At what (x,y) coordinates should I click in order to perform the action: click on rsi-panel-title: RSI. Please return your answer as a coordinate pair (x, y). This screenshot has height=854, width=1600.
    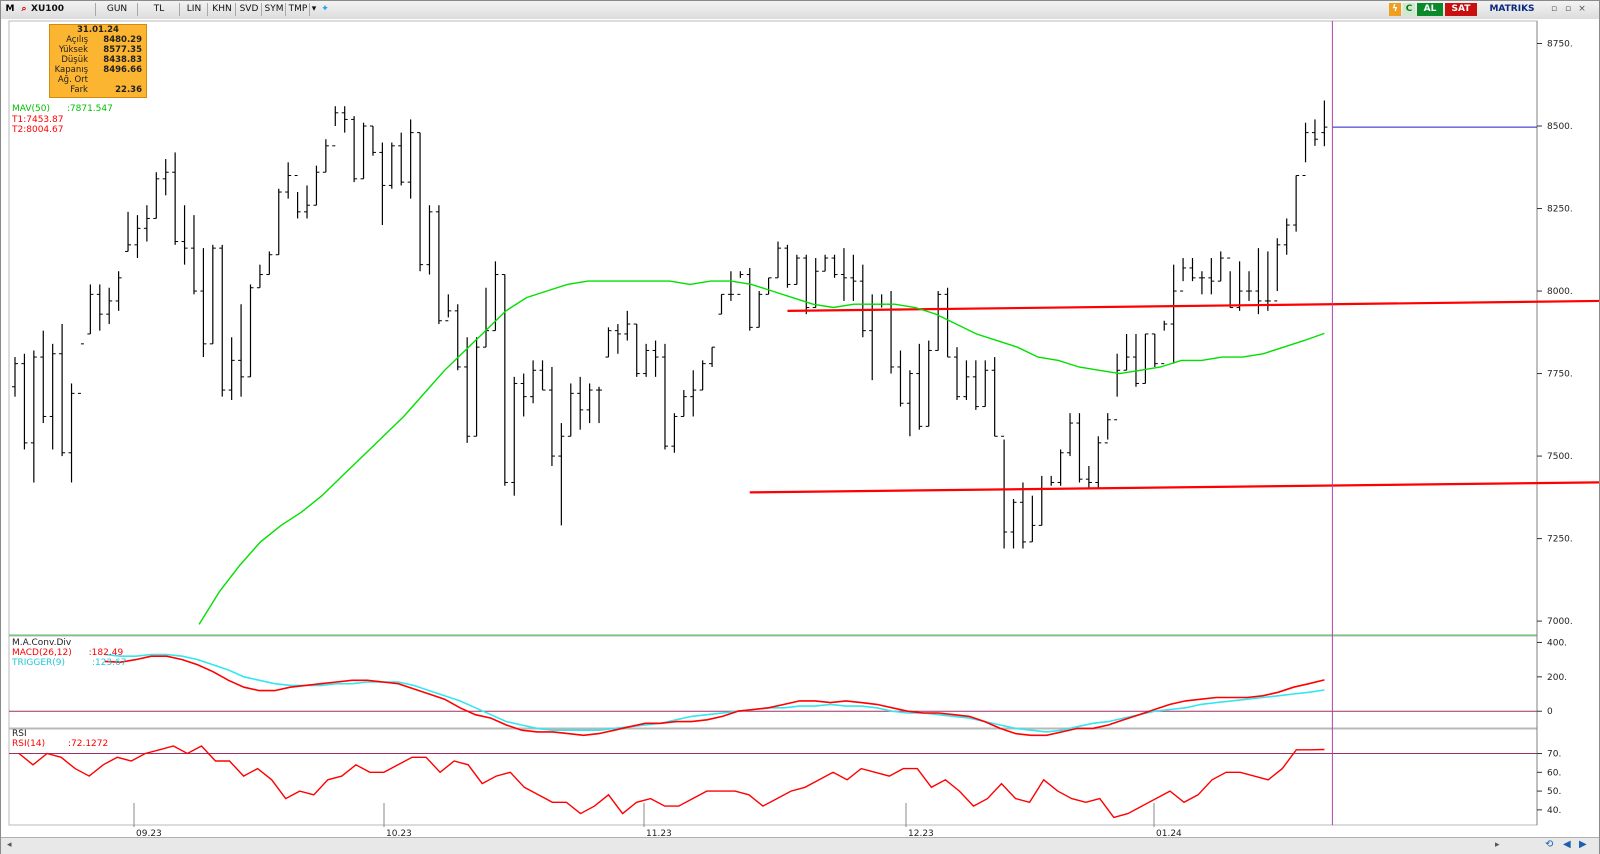
    Looking at the image, I should click on (19, 734).